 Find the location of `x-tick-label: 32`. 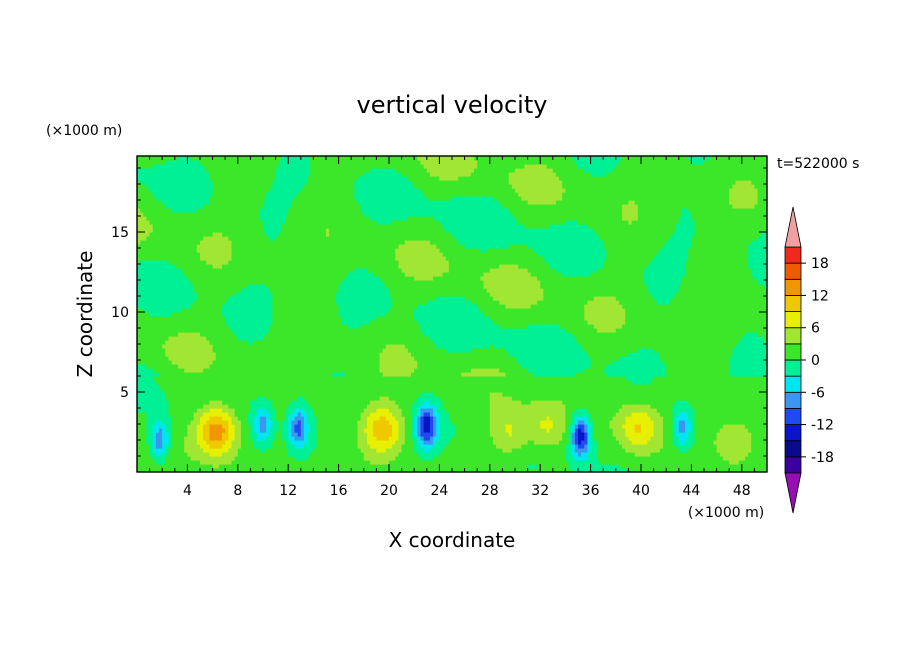

x-tick-label: 32 is located at coordinates (540, 491).